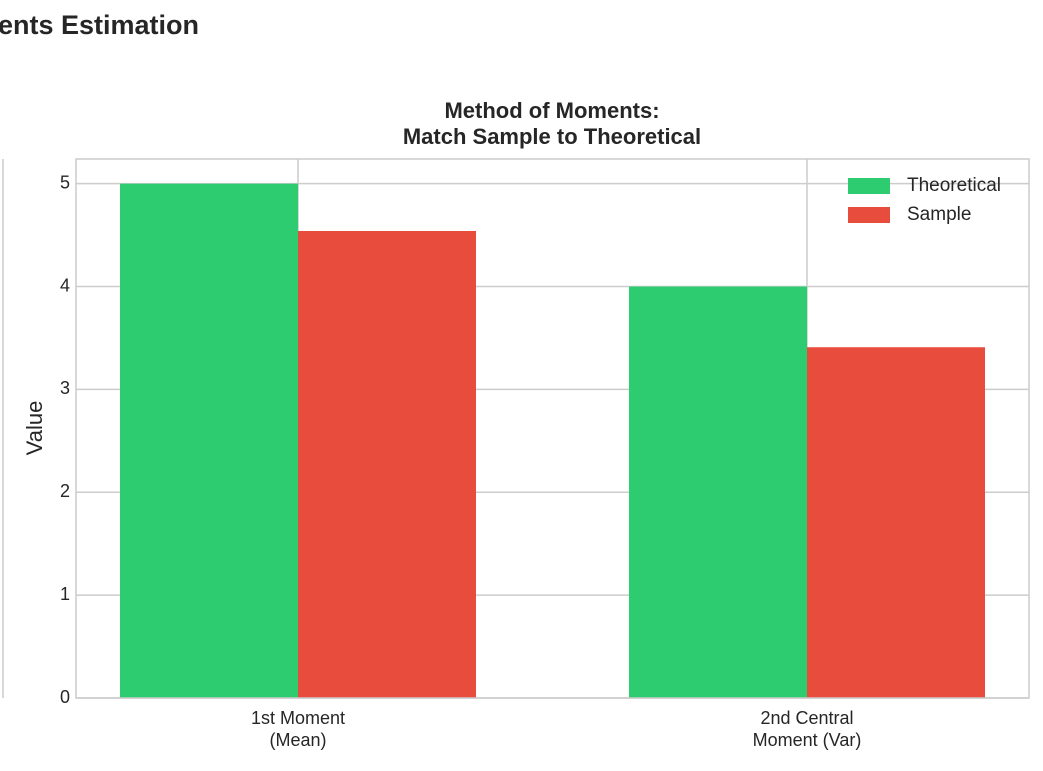 The image size is (1043, 771). I want to click on y-axis-label: Value, so click(34, 428).